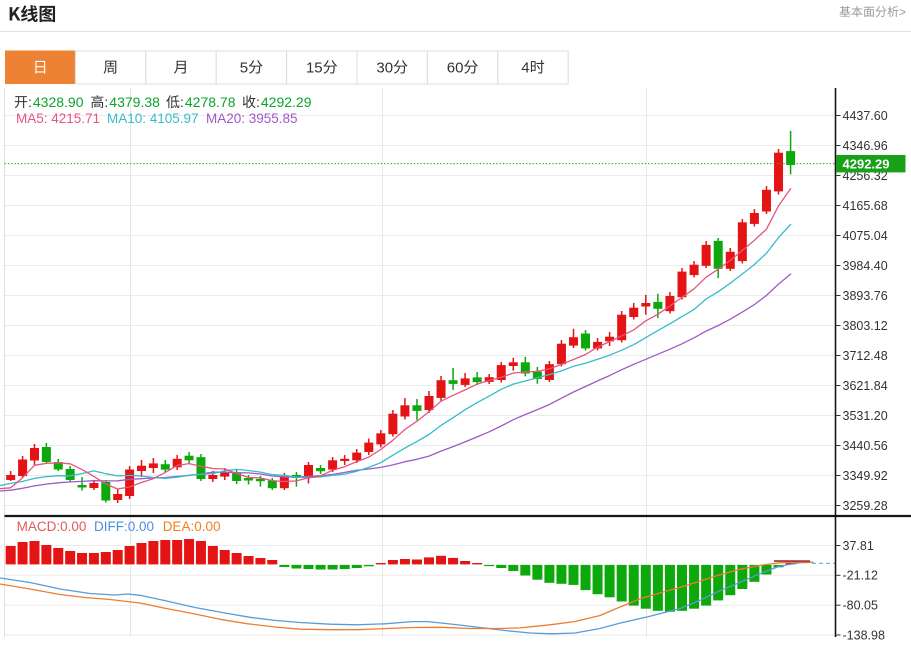 This screenshot has width=911, height=645. Describe the element at coordinates (864, 635) in the screenshot. I see `svg-text: -138.98` at that location.